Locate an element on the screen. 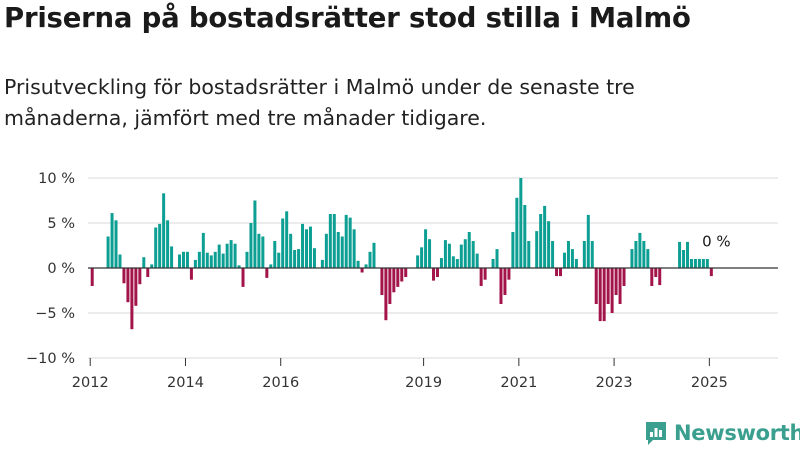 The image size is (800, 450). x-tick-label: 2019 is located at coordinates (423, 383).